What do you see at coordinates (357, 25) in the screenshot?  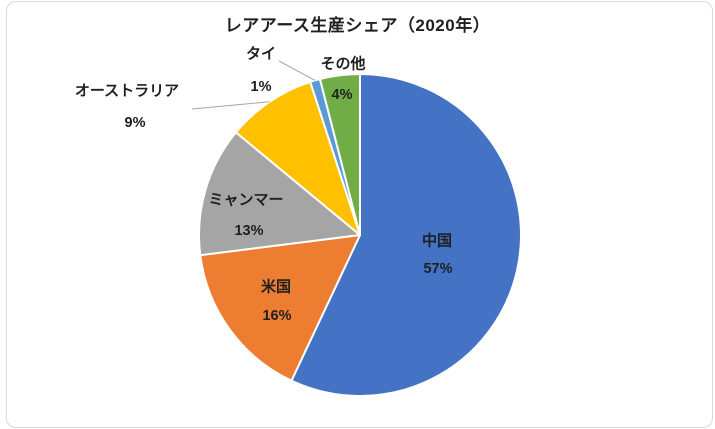 I see `chart-title: レアアース生産シェア（2020年）` at bounding box center [357, 25].